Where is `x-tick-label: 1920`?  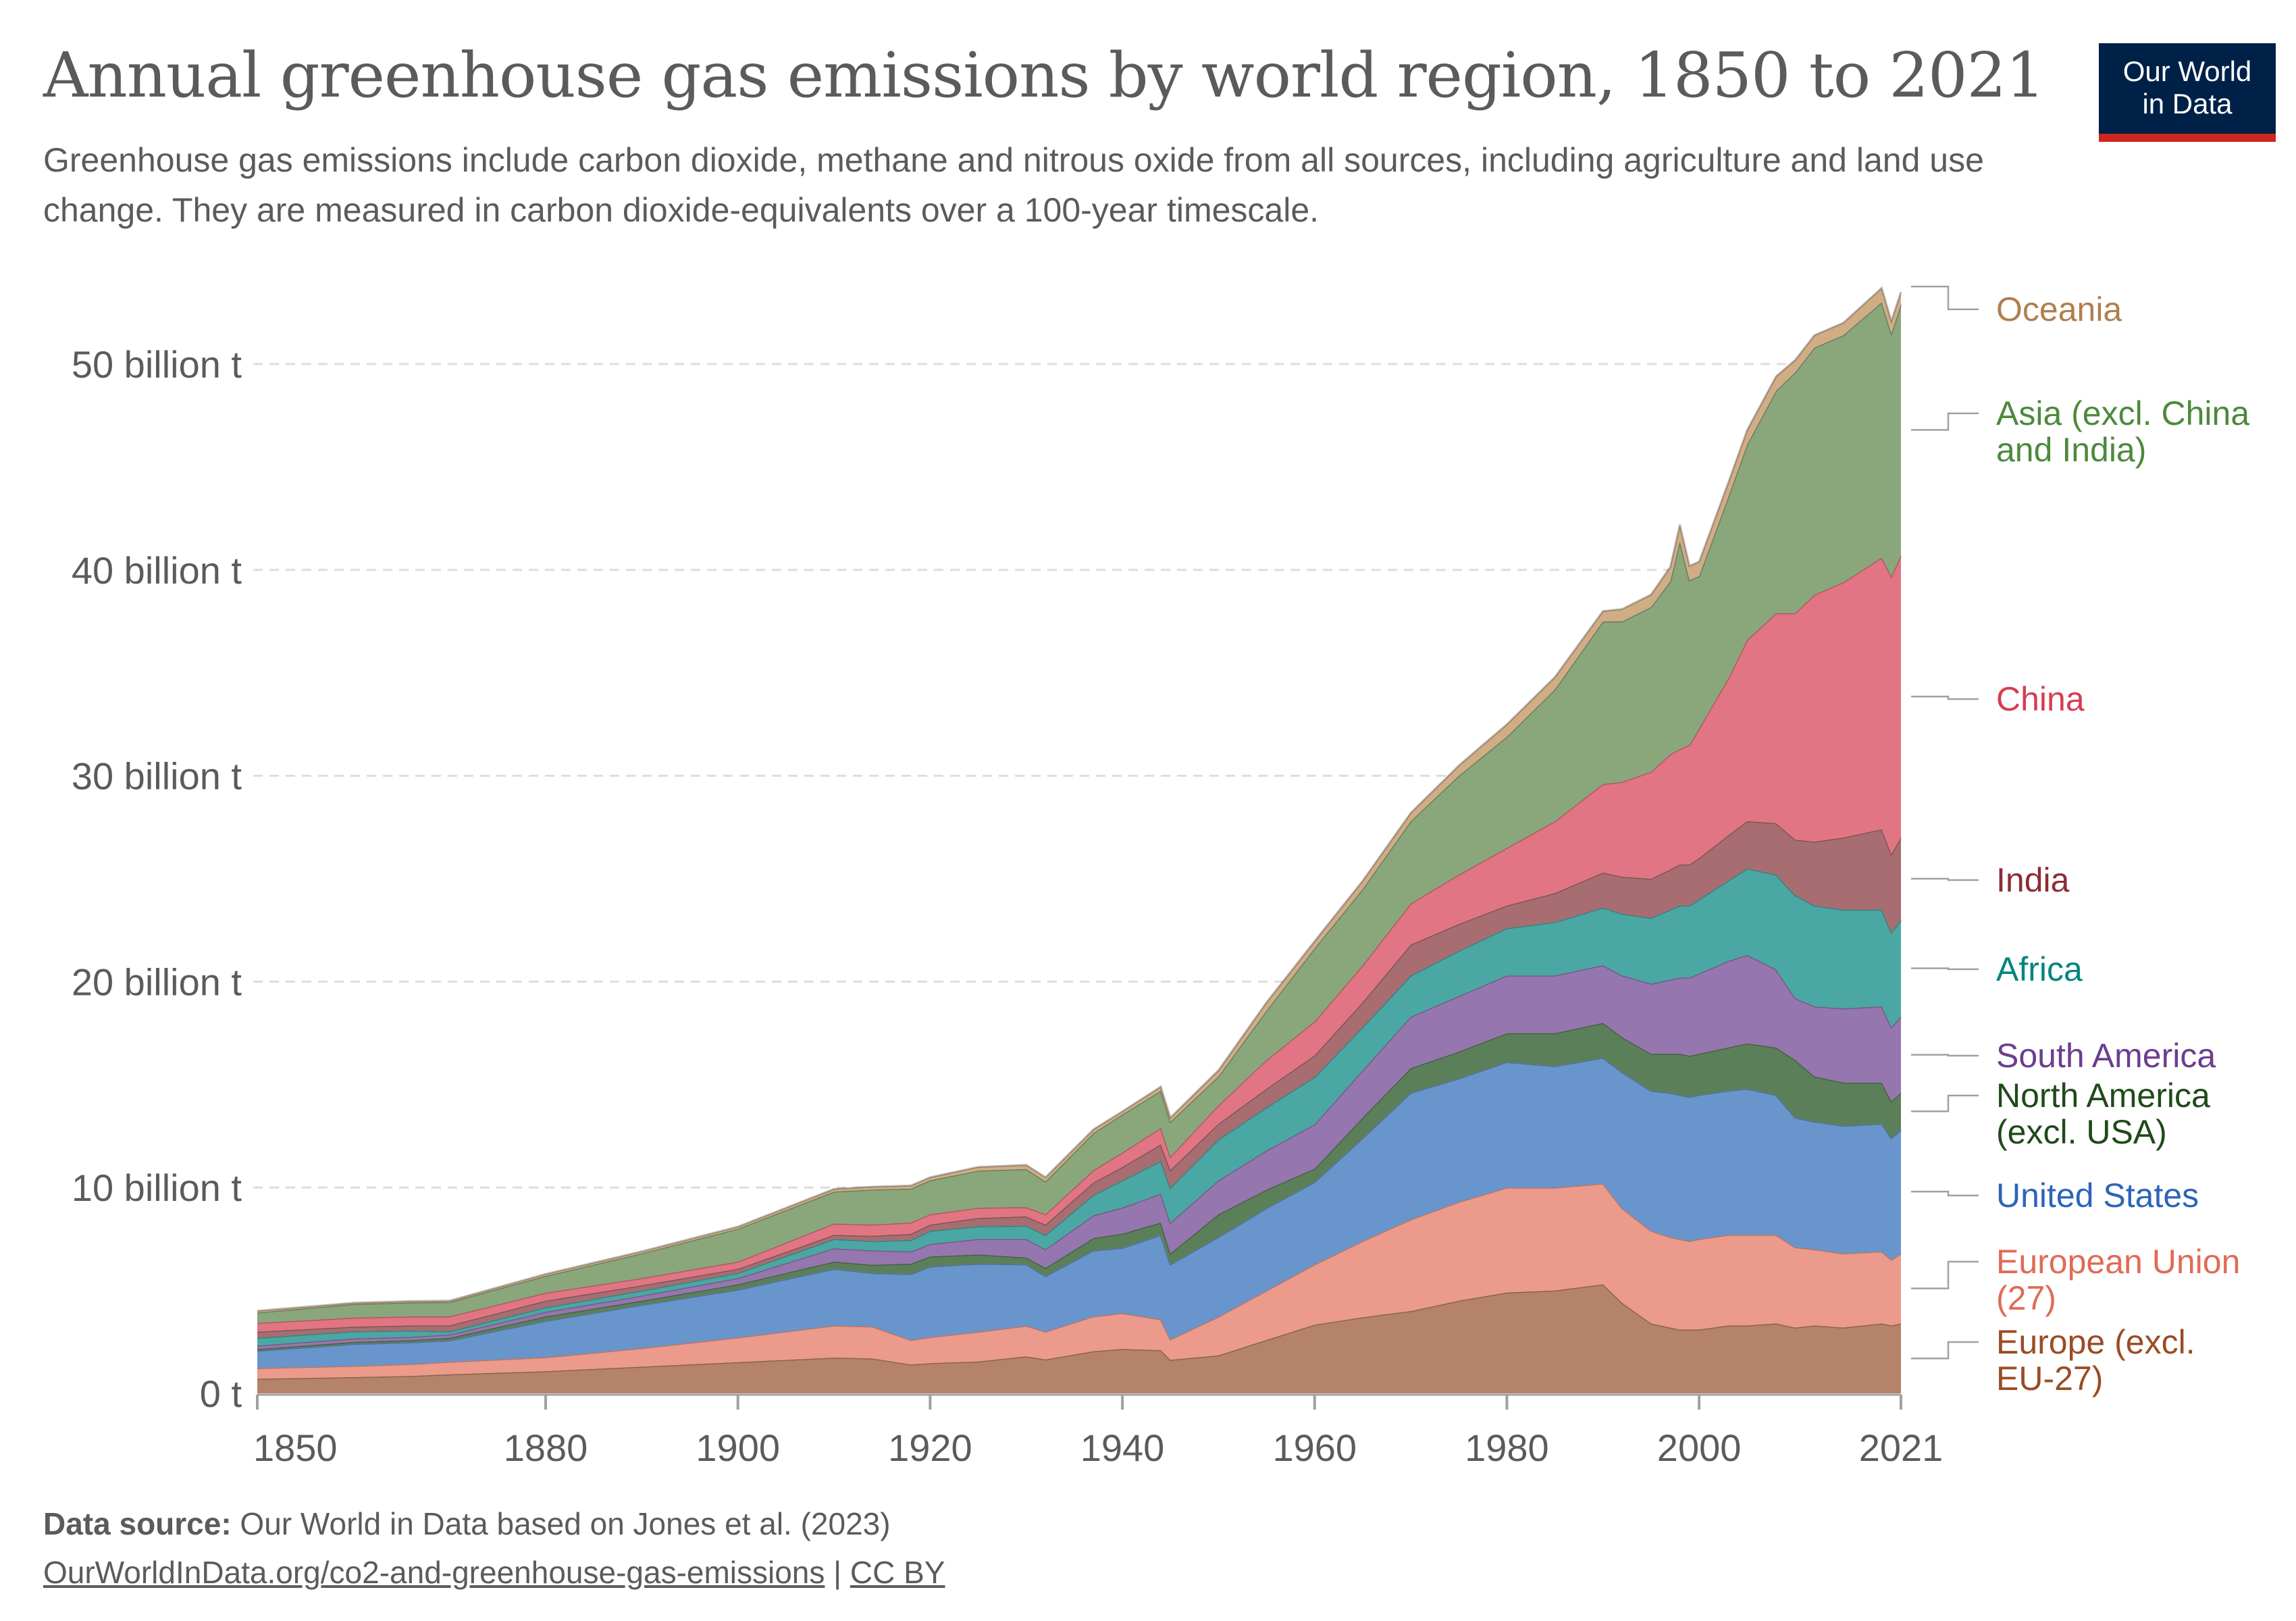 x-tick-label: 1920 is located at coordinates (930, 1447).